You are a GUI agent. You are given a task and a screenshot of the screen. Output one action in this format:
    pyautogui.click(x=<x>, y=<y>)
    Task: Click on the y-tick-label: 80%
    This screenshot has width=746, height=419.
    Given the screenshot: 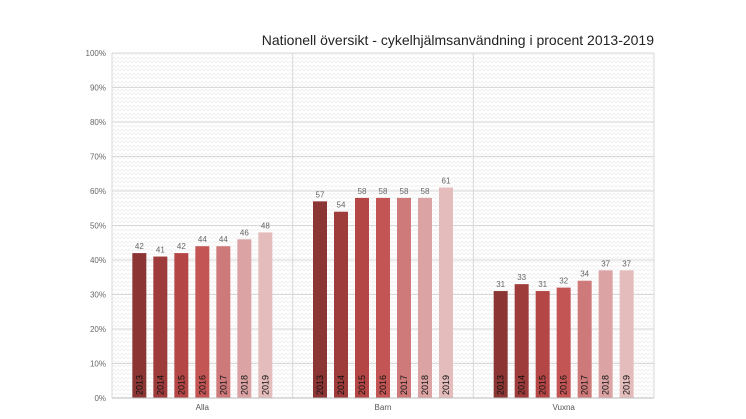 What is the action you would take?
    pyautogui.click(x=98, y=122)
    